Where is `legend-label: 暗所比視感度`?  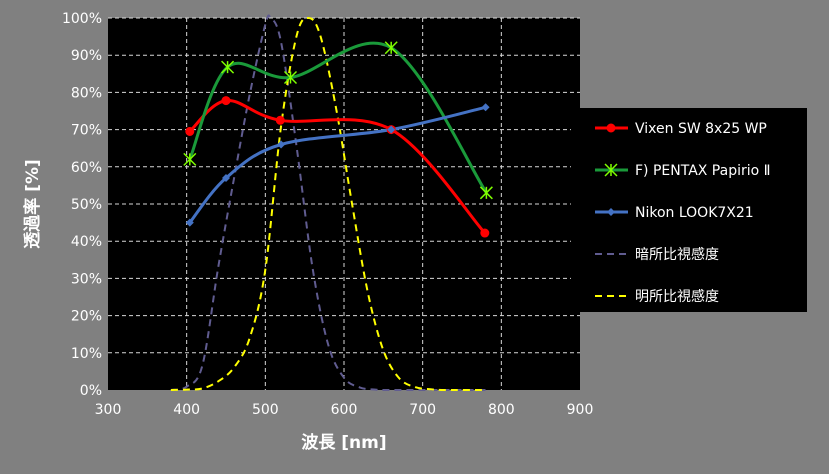 legend-label: 暗所比視感度 is located at coordinates (677, 254).